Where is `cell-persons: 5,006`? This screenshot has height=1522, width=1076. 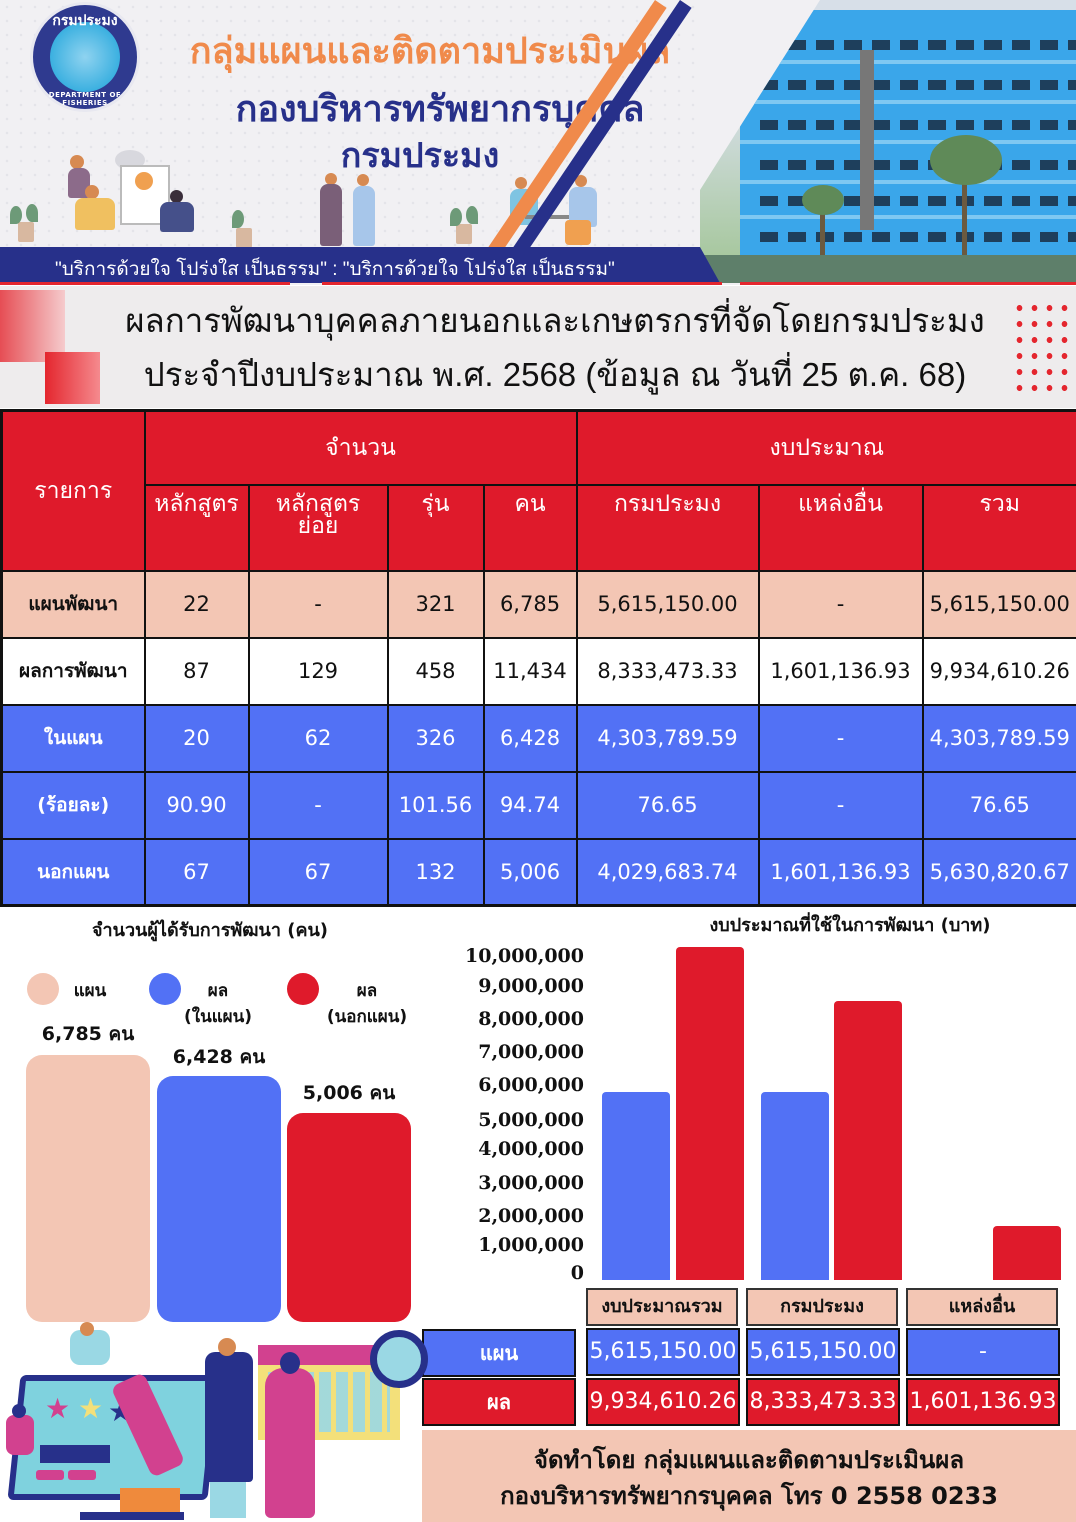
cell-persons: 5,006 is located at coordinates (530, 872).